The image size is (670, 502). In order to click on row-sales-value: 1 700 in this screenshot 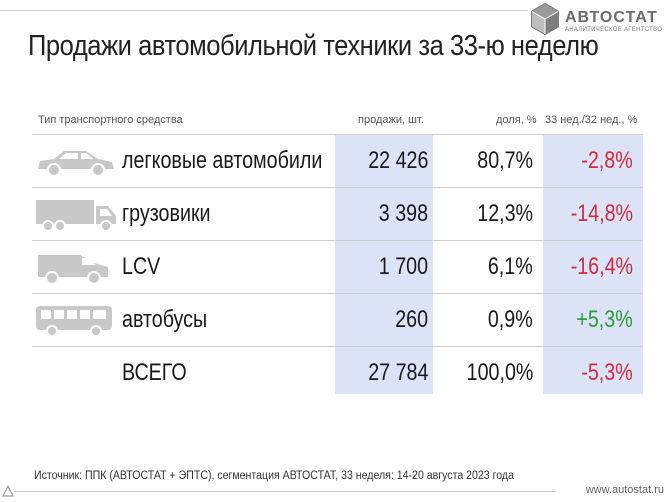, I will do `click(403, 266)`.